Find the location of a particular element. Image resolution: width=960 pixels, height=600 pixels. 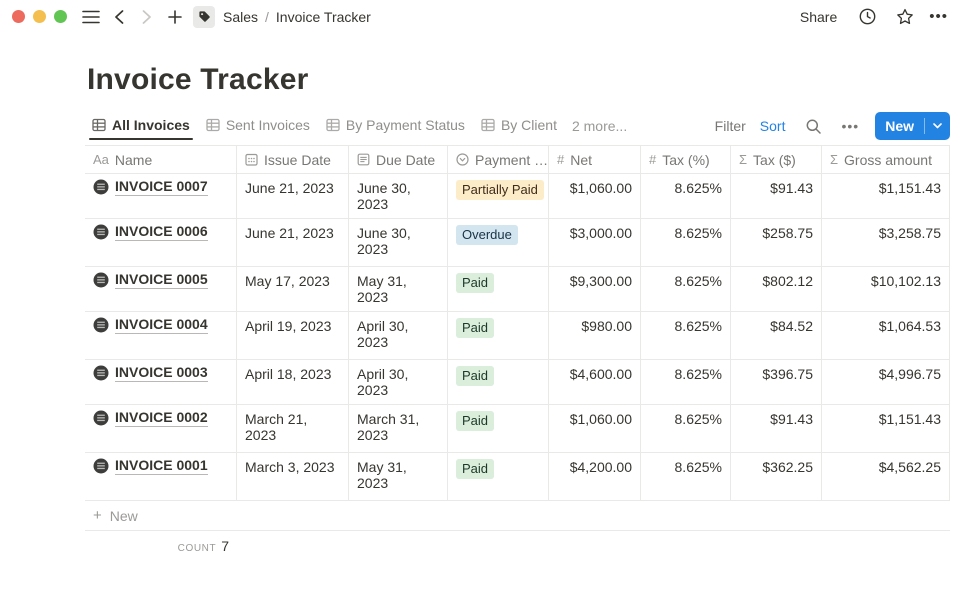

taxusd-cell: $362.25 is located at coordinates (776, 476).